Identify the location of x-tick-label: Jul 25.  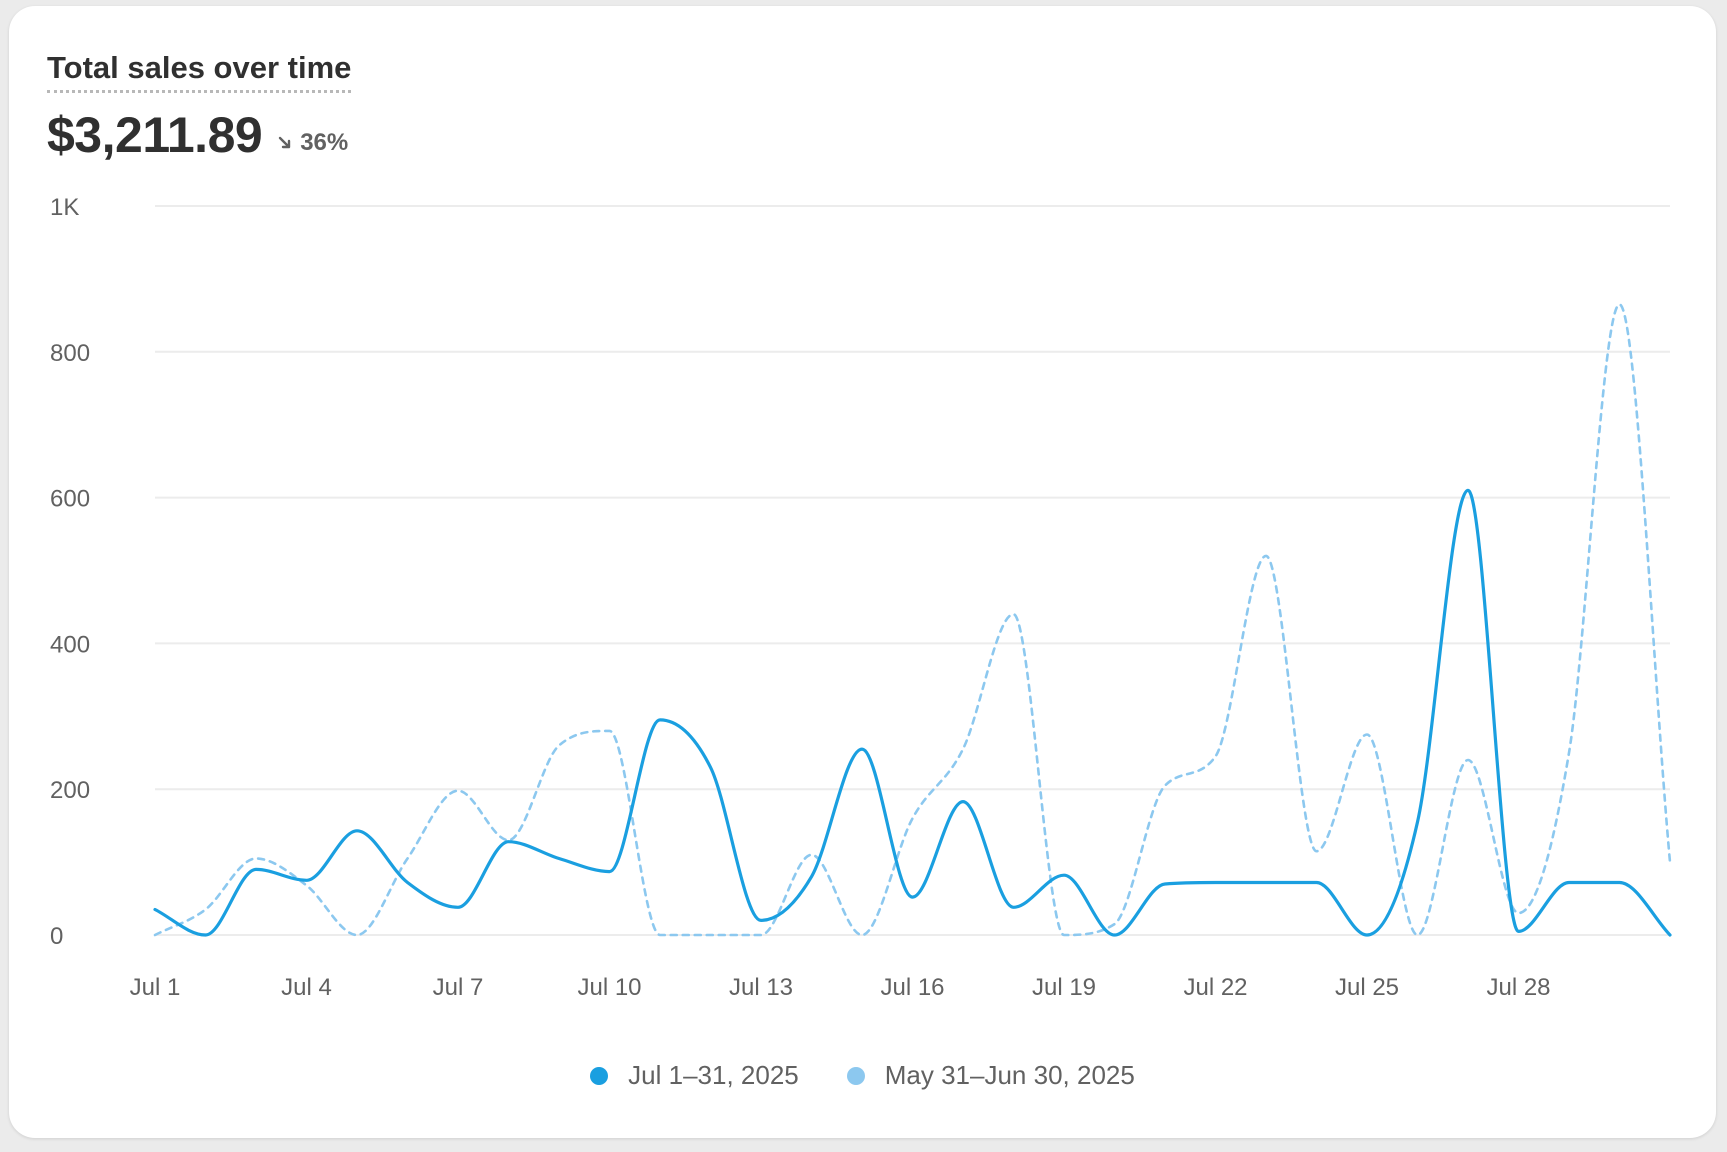
(1367, 987).